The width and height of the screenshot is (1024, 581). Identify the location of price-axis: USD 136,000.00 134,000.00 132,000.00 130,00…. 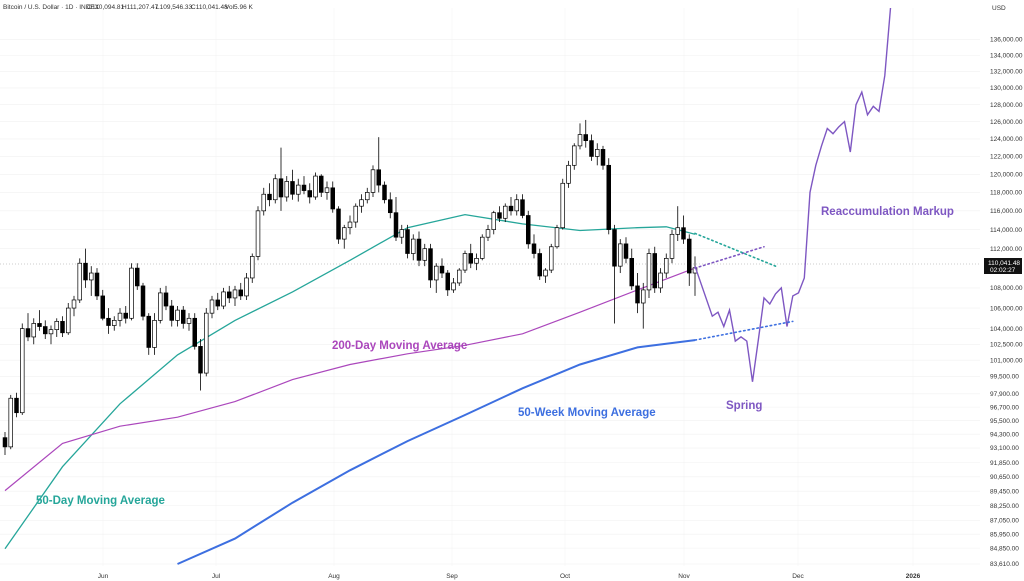
(1002, 290).